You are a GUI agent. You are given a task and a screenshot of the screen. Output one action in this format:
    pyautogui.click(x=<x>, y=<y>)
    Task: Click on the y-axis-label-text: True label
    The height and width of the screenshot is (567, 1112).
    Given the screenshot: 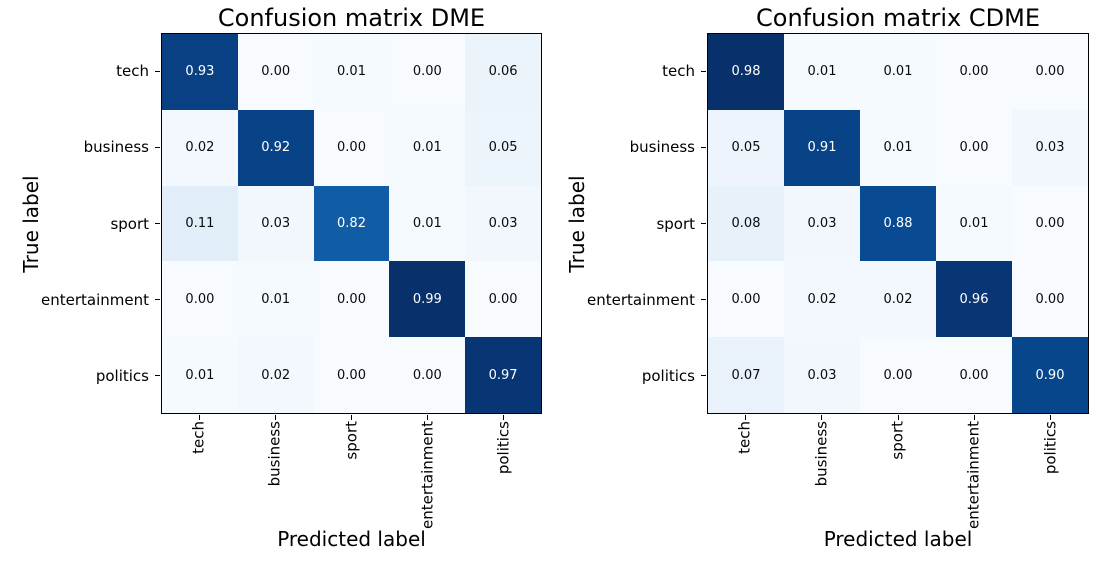 What is the action you would take?
    pyautogui.click(x=577, y=223)
    